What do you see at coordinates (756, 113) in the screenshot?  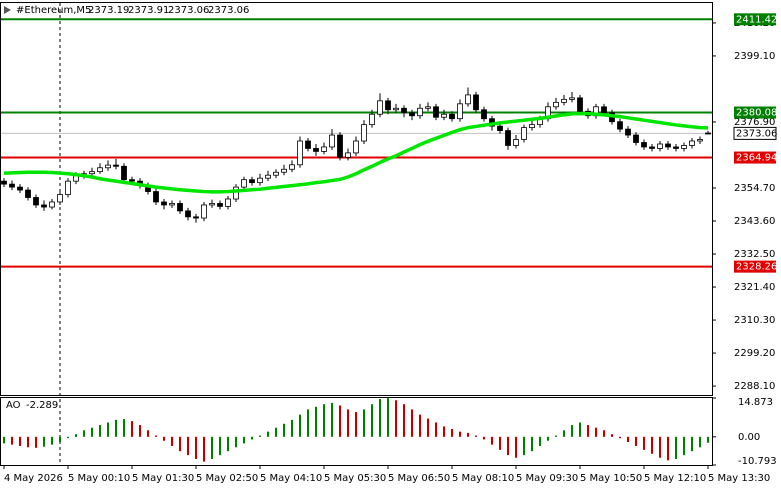 I see `level-label: 2380.08` at bounding box center [756, 113].